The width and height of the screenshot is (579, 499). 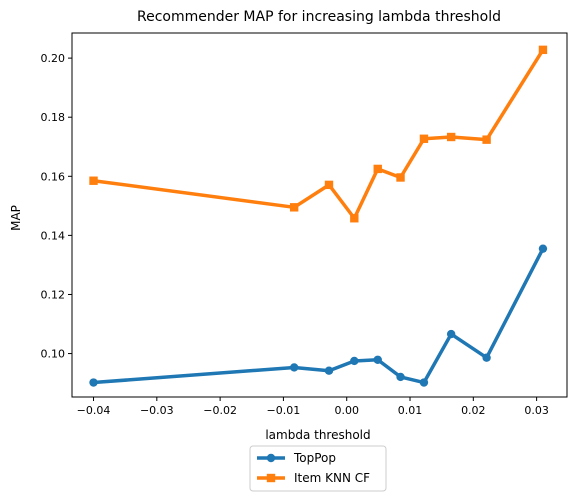 I want to click on y-tick-label: 0.10, so click(x=53, y=354).